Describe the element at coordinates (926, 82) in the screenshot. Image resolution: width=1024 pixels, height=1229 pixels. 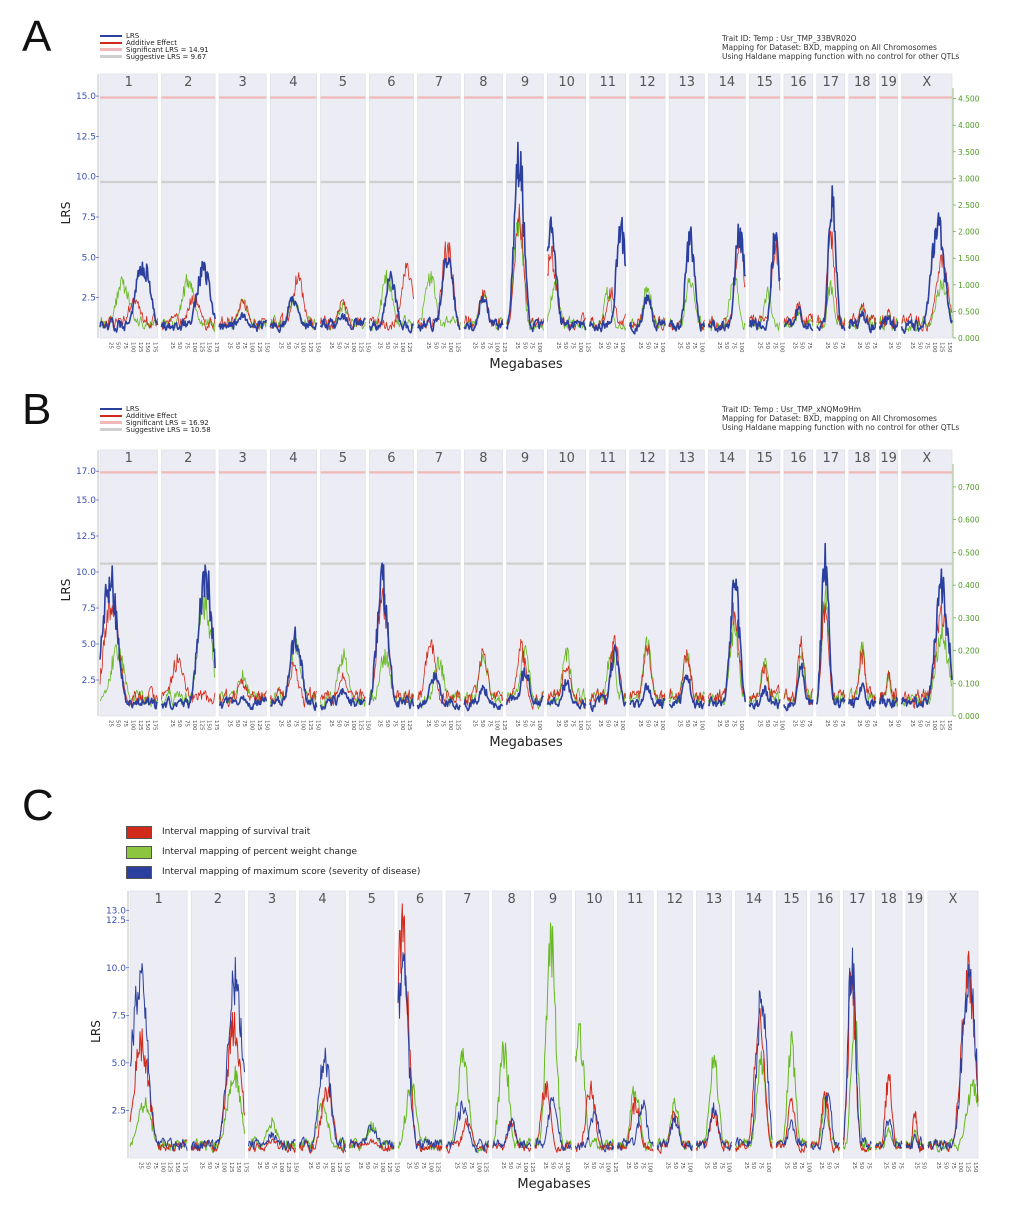
I see `chromosome-label: X` at that location.